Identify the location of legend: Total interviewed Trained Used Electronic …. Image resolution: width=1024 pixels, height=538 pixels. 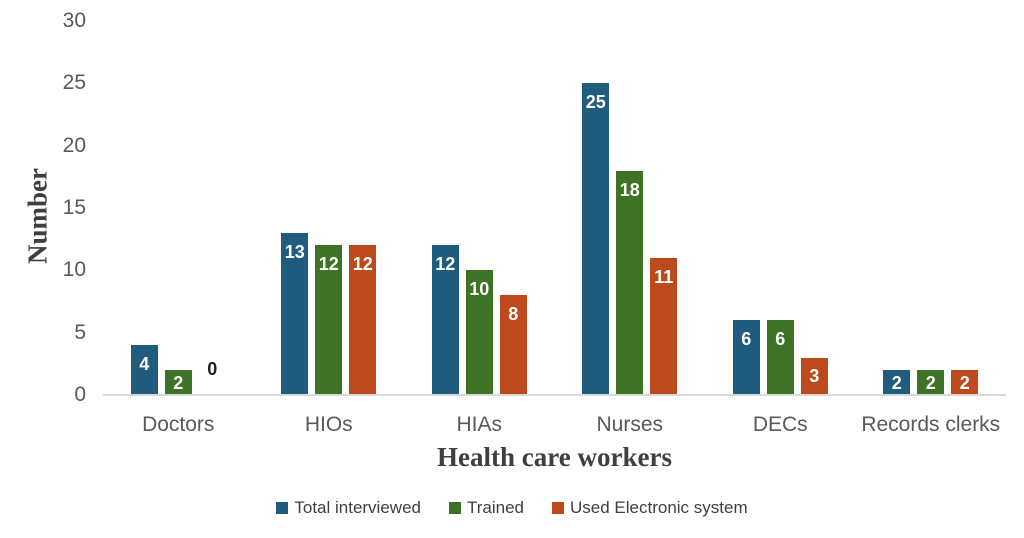
(512, 508).